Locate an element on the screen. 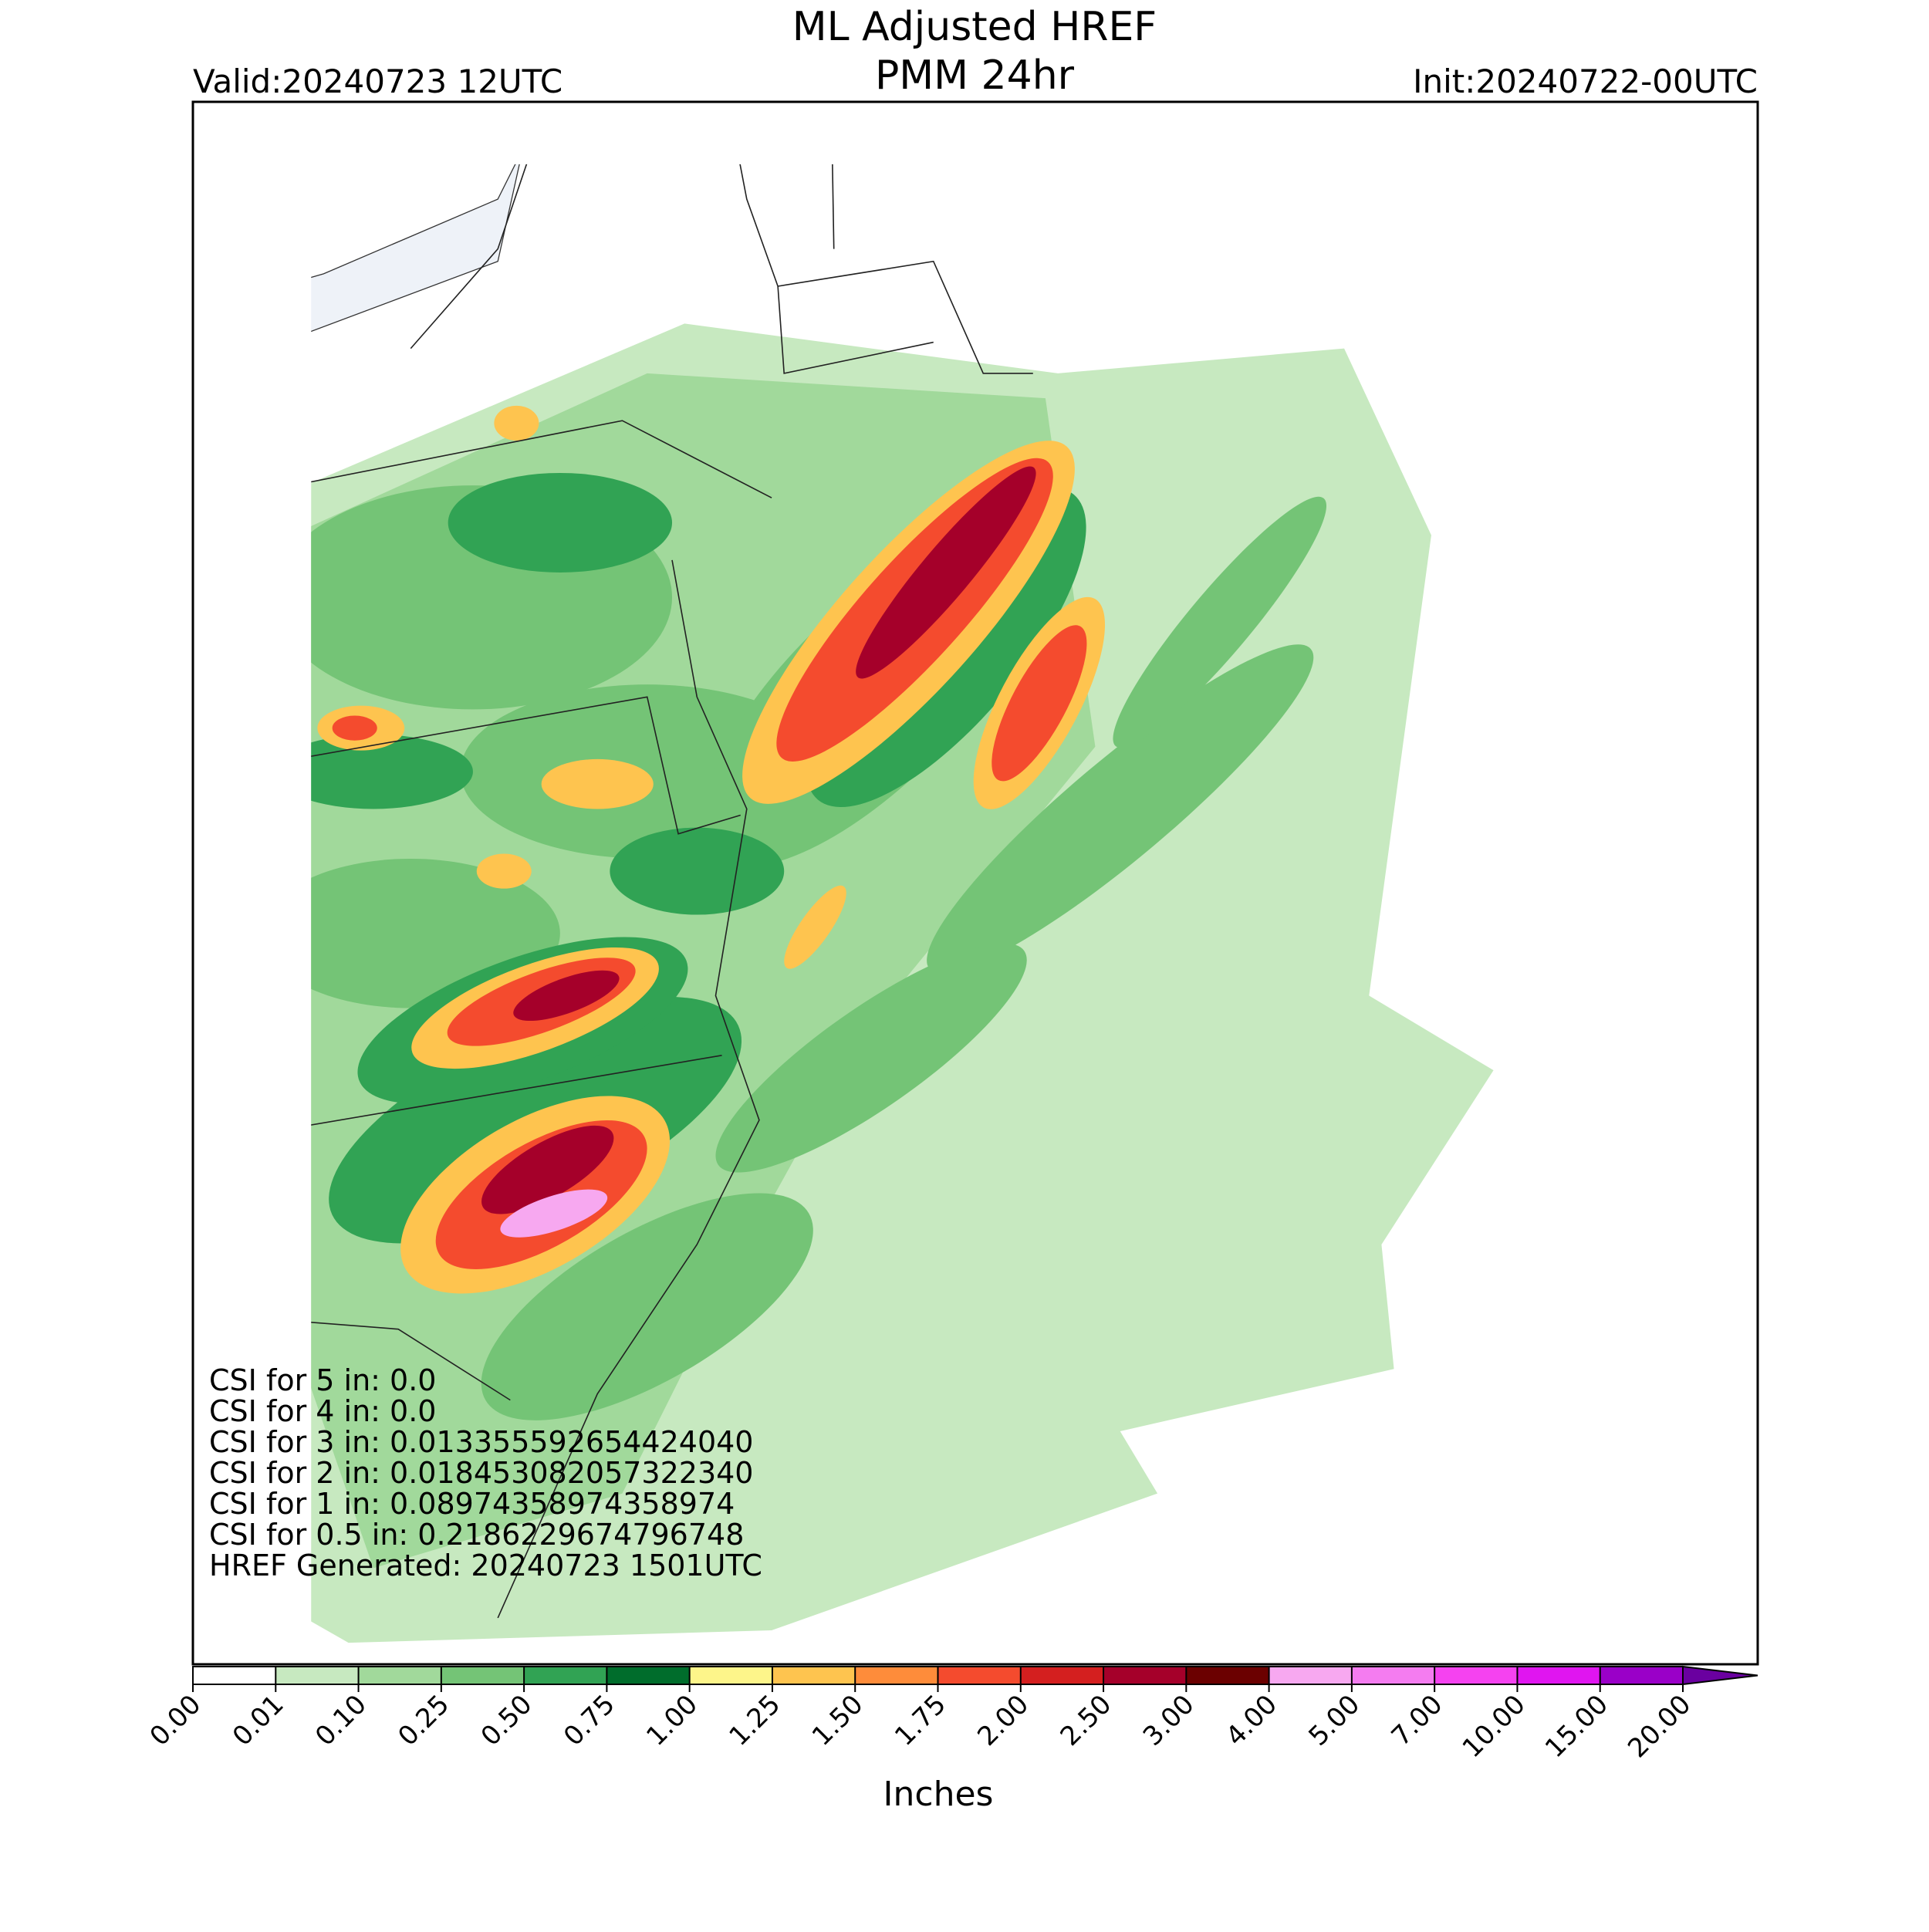  colorbar-tick-label: 20.00 is located at coordinates (1659, 1726).